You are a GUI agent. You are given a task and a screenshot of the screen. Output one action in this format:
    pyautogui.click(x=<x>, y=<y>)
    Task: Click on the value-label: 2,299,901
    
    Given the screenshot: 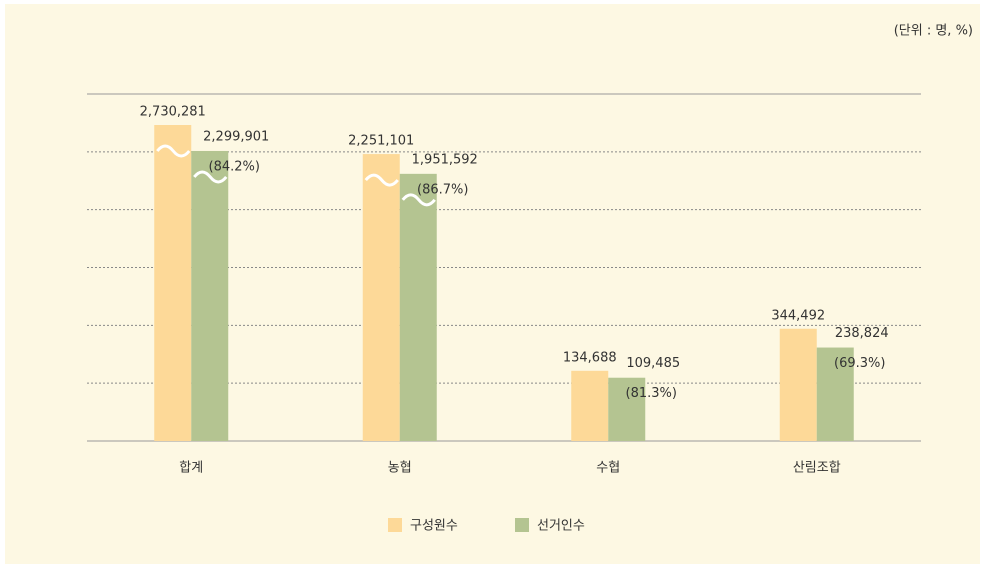 What is the action you would take?
    pyautogui.click(x=236, y=136)
    